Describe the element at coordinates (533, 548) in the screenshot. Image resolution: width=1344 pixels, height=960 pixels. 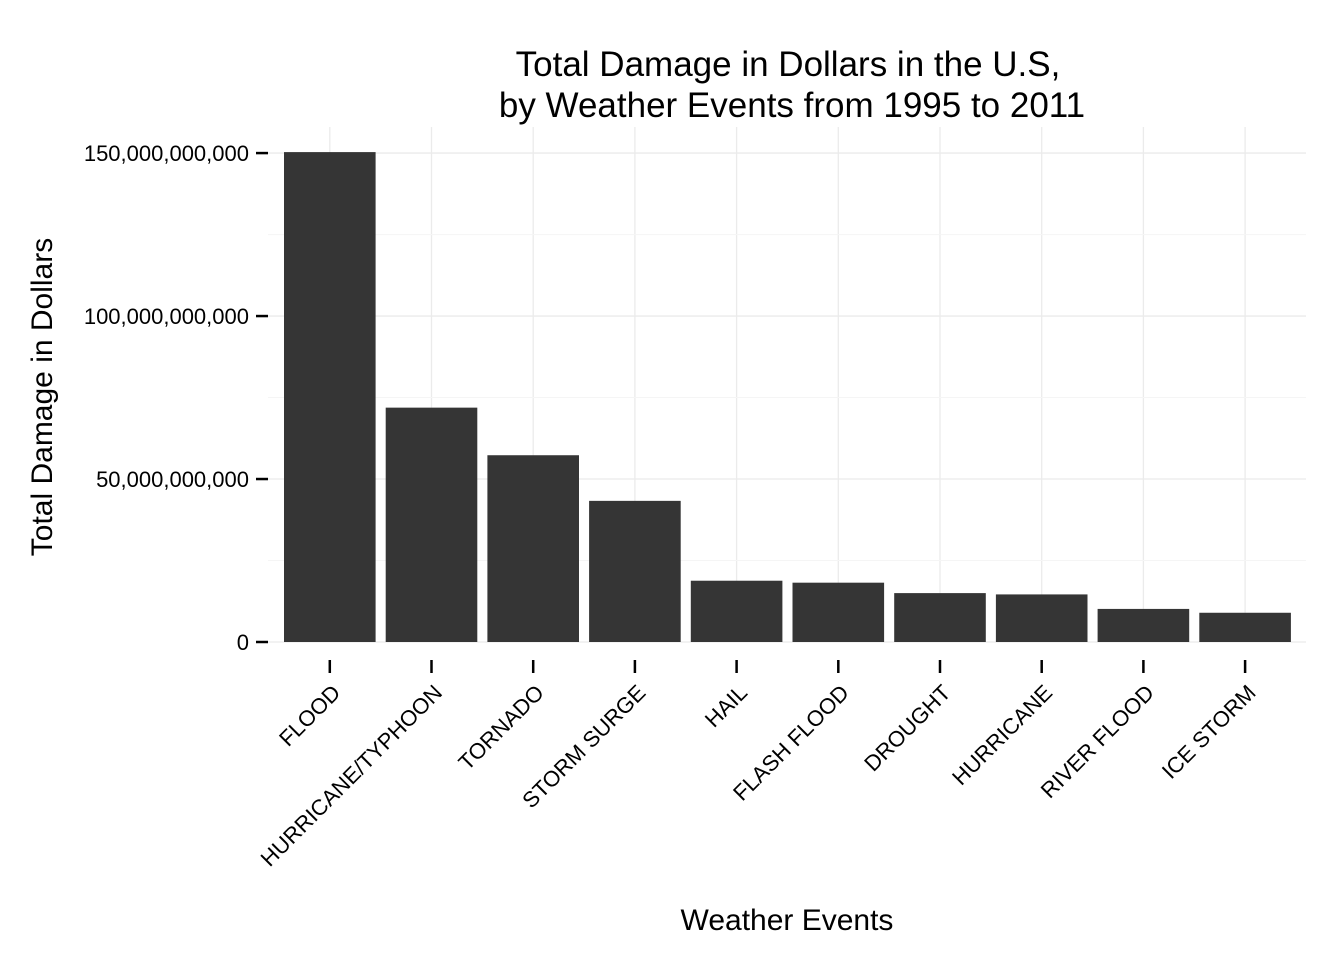
I see `bar-tornado` at that location.